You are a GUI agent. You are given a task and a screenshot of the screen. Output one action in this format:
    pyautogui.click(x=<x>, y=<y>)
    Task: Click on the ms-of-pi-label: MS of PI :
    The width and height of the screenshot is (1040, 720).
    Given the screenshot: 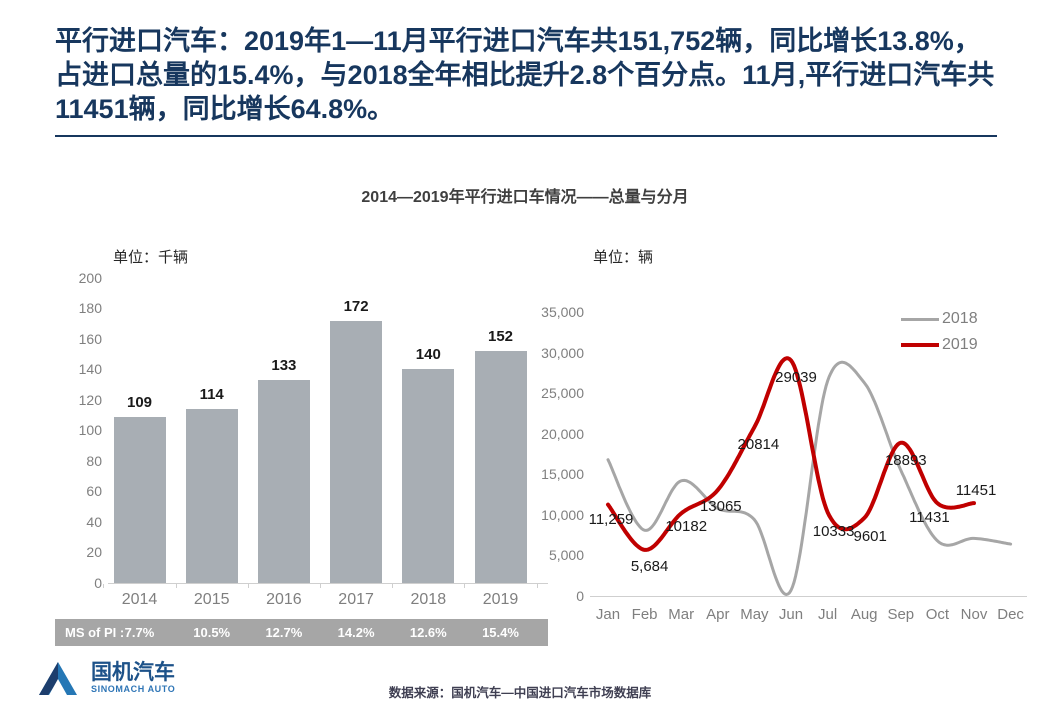 What is the action you would take?
    pyautogui.click(x=95, y=632)
    